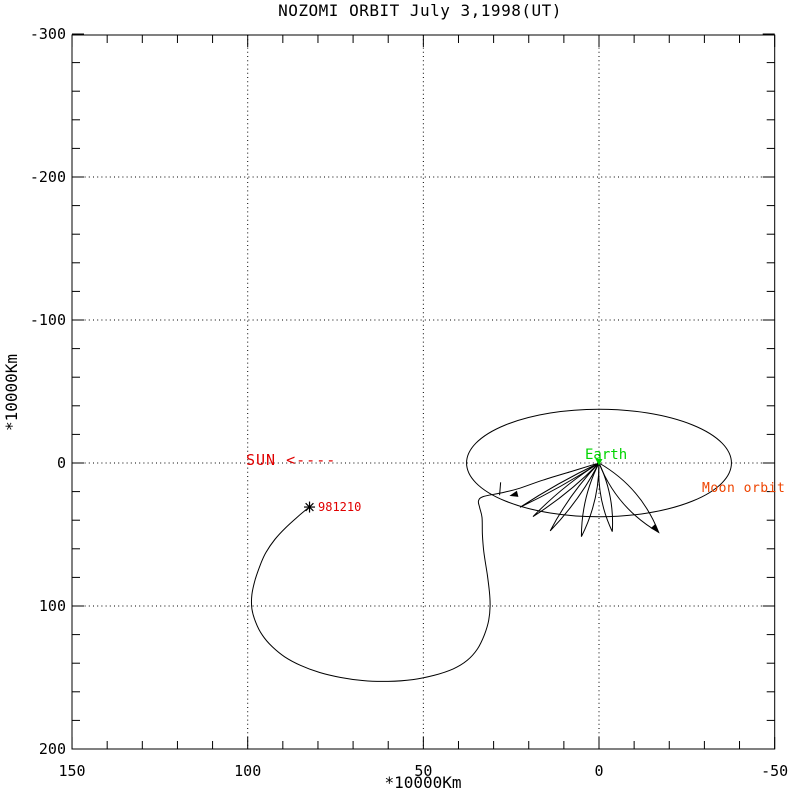 This screenshot has height=800, width=800. I want to click on trajectory-end-date-label: 981210, so click(340, 507).